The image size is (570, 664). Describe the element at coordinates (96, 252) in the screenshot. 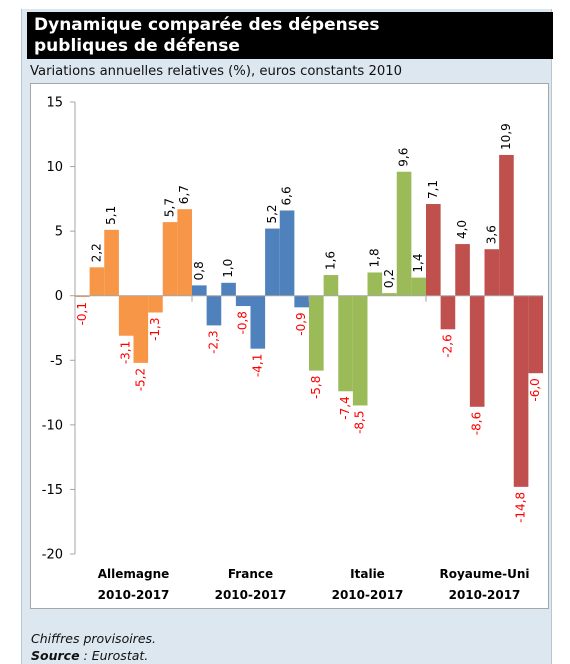

I see `data-label: 2,2` at that location.